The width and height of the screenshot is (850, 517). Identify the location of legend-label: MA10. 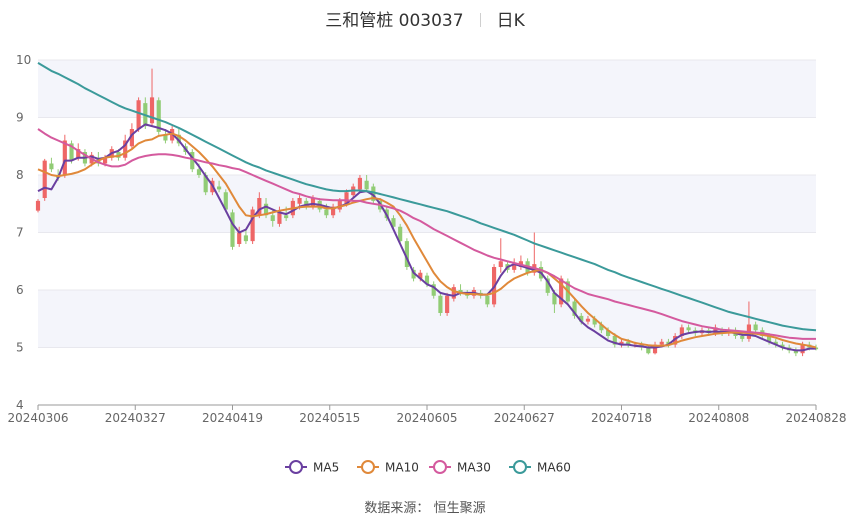
(402, 468).